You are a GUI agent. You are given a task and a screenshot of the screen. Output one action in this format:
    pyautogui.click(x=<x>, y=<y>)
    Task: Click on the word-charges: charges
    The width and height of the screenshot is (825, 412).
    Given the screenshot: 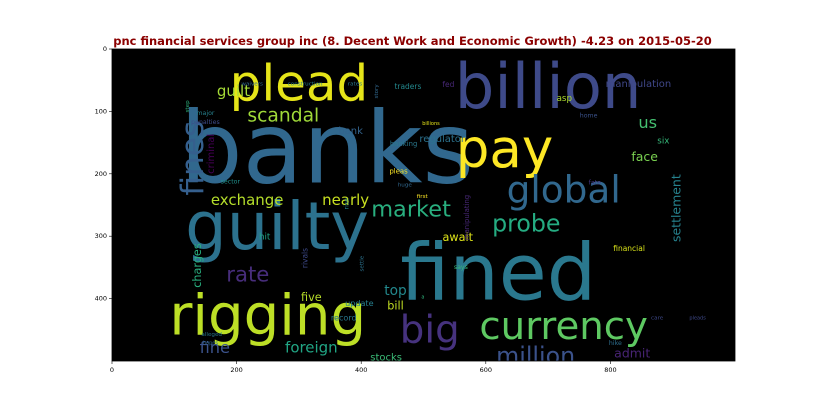 What is the action you would take?
    pyautogui.click(x=197, y=265)
    